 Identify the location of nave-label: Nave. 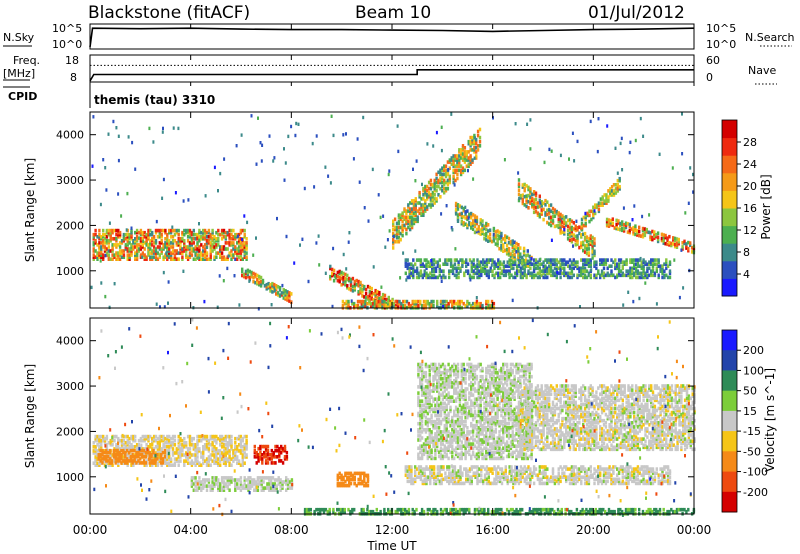
(762, 70).